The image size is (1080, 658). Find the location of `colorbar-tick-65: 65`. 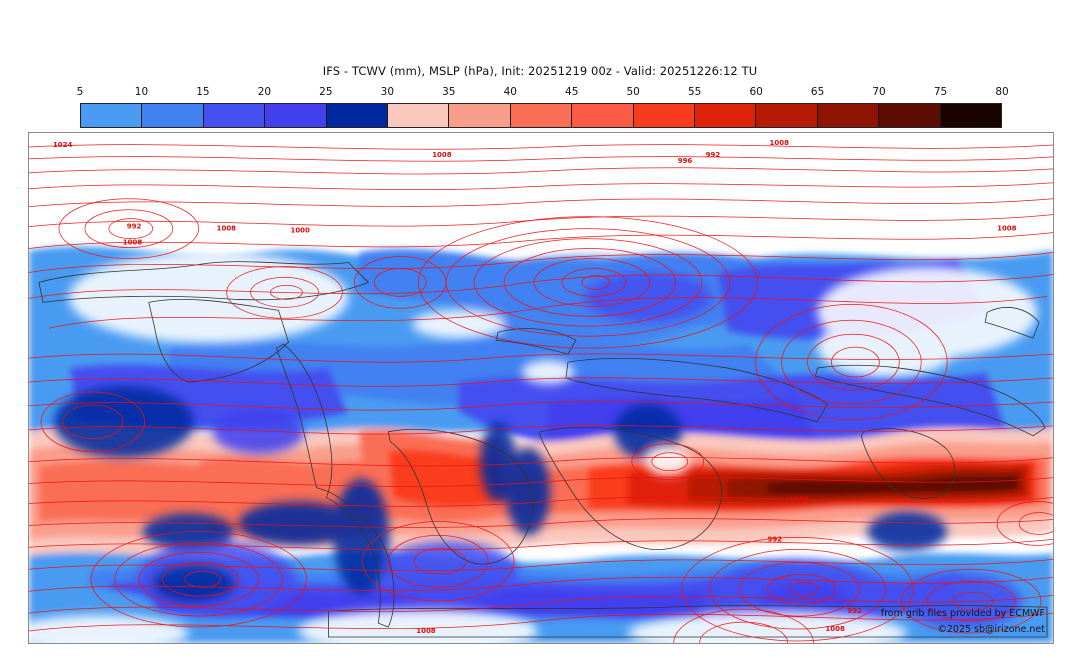

colorbar-tick-65: 65 is located at coordinates (817, 92).